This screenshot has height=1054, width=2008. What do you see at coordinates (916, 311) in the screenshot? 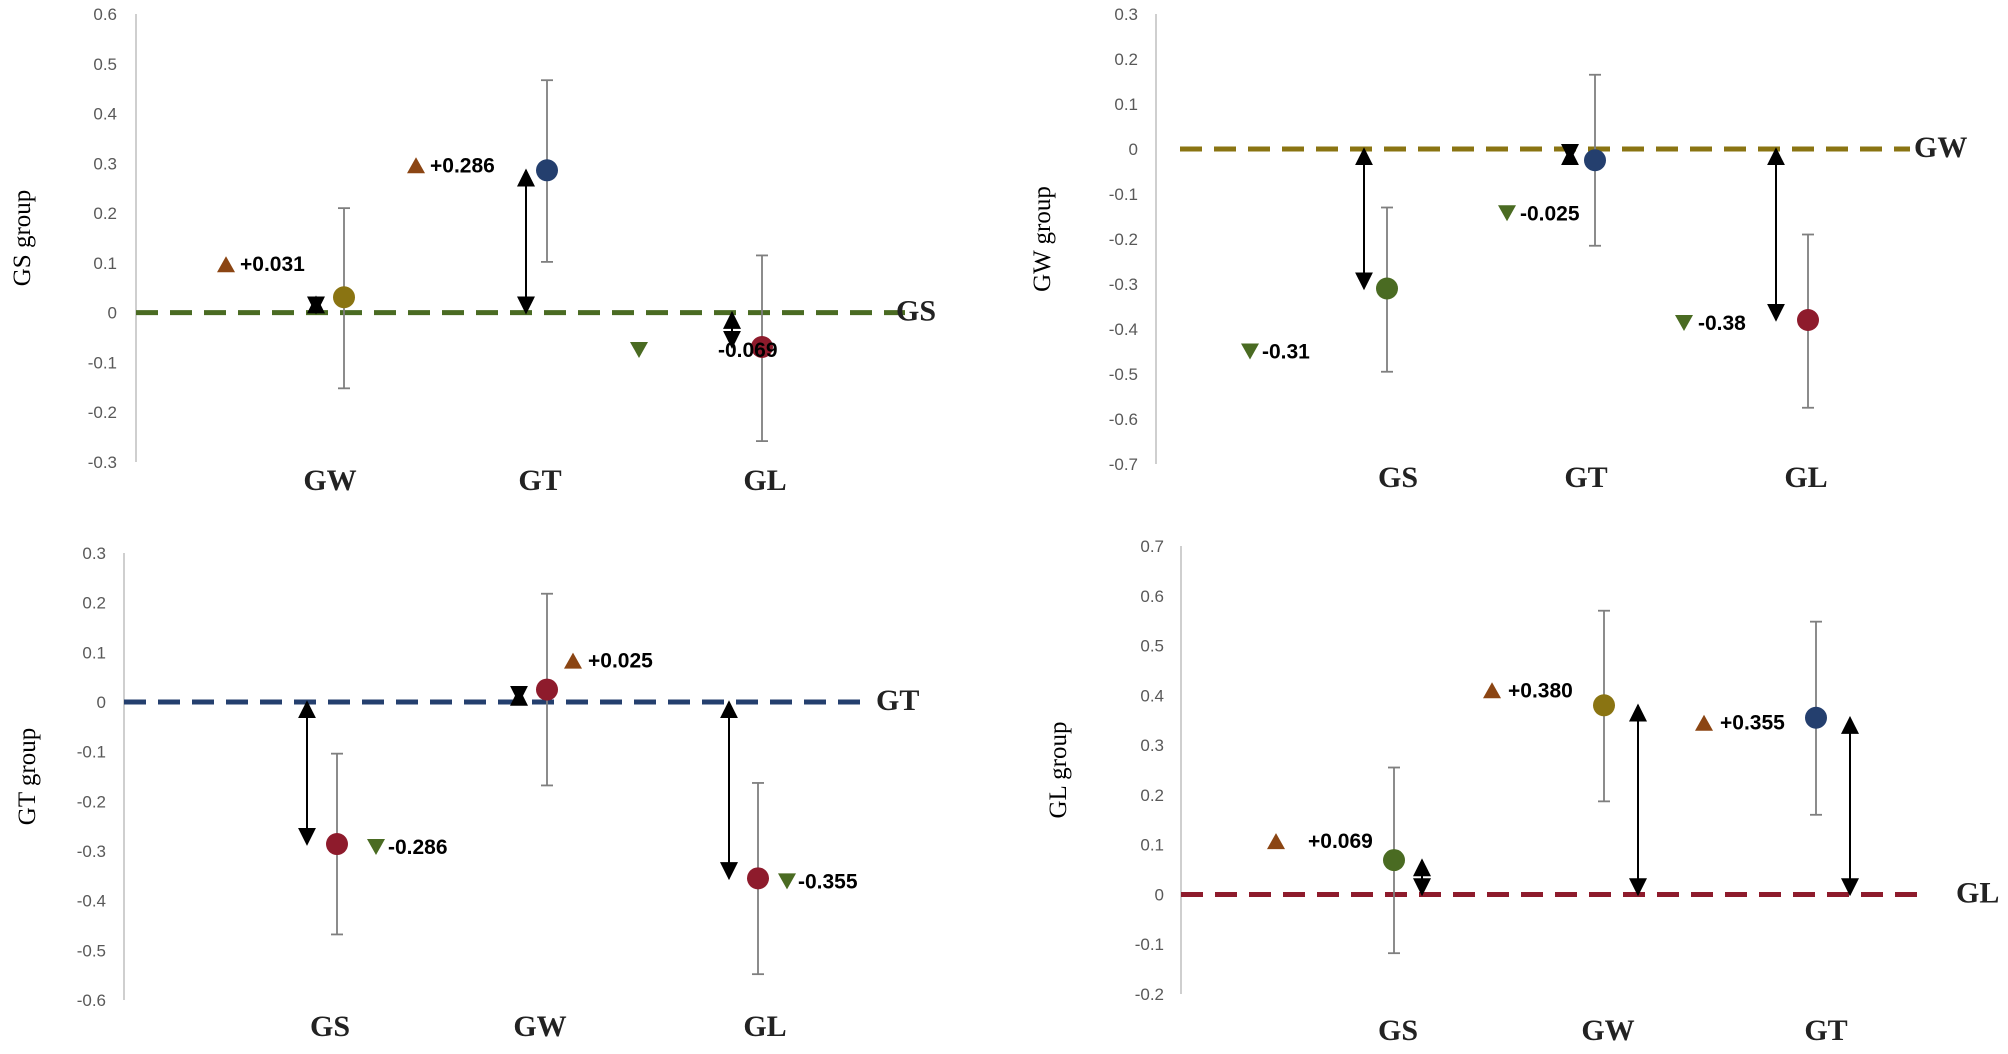
I see `reference-label: GS` at bounding box center [916, 311].